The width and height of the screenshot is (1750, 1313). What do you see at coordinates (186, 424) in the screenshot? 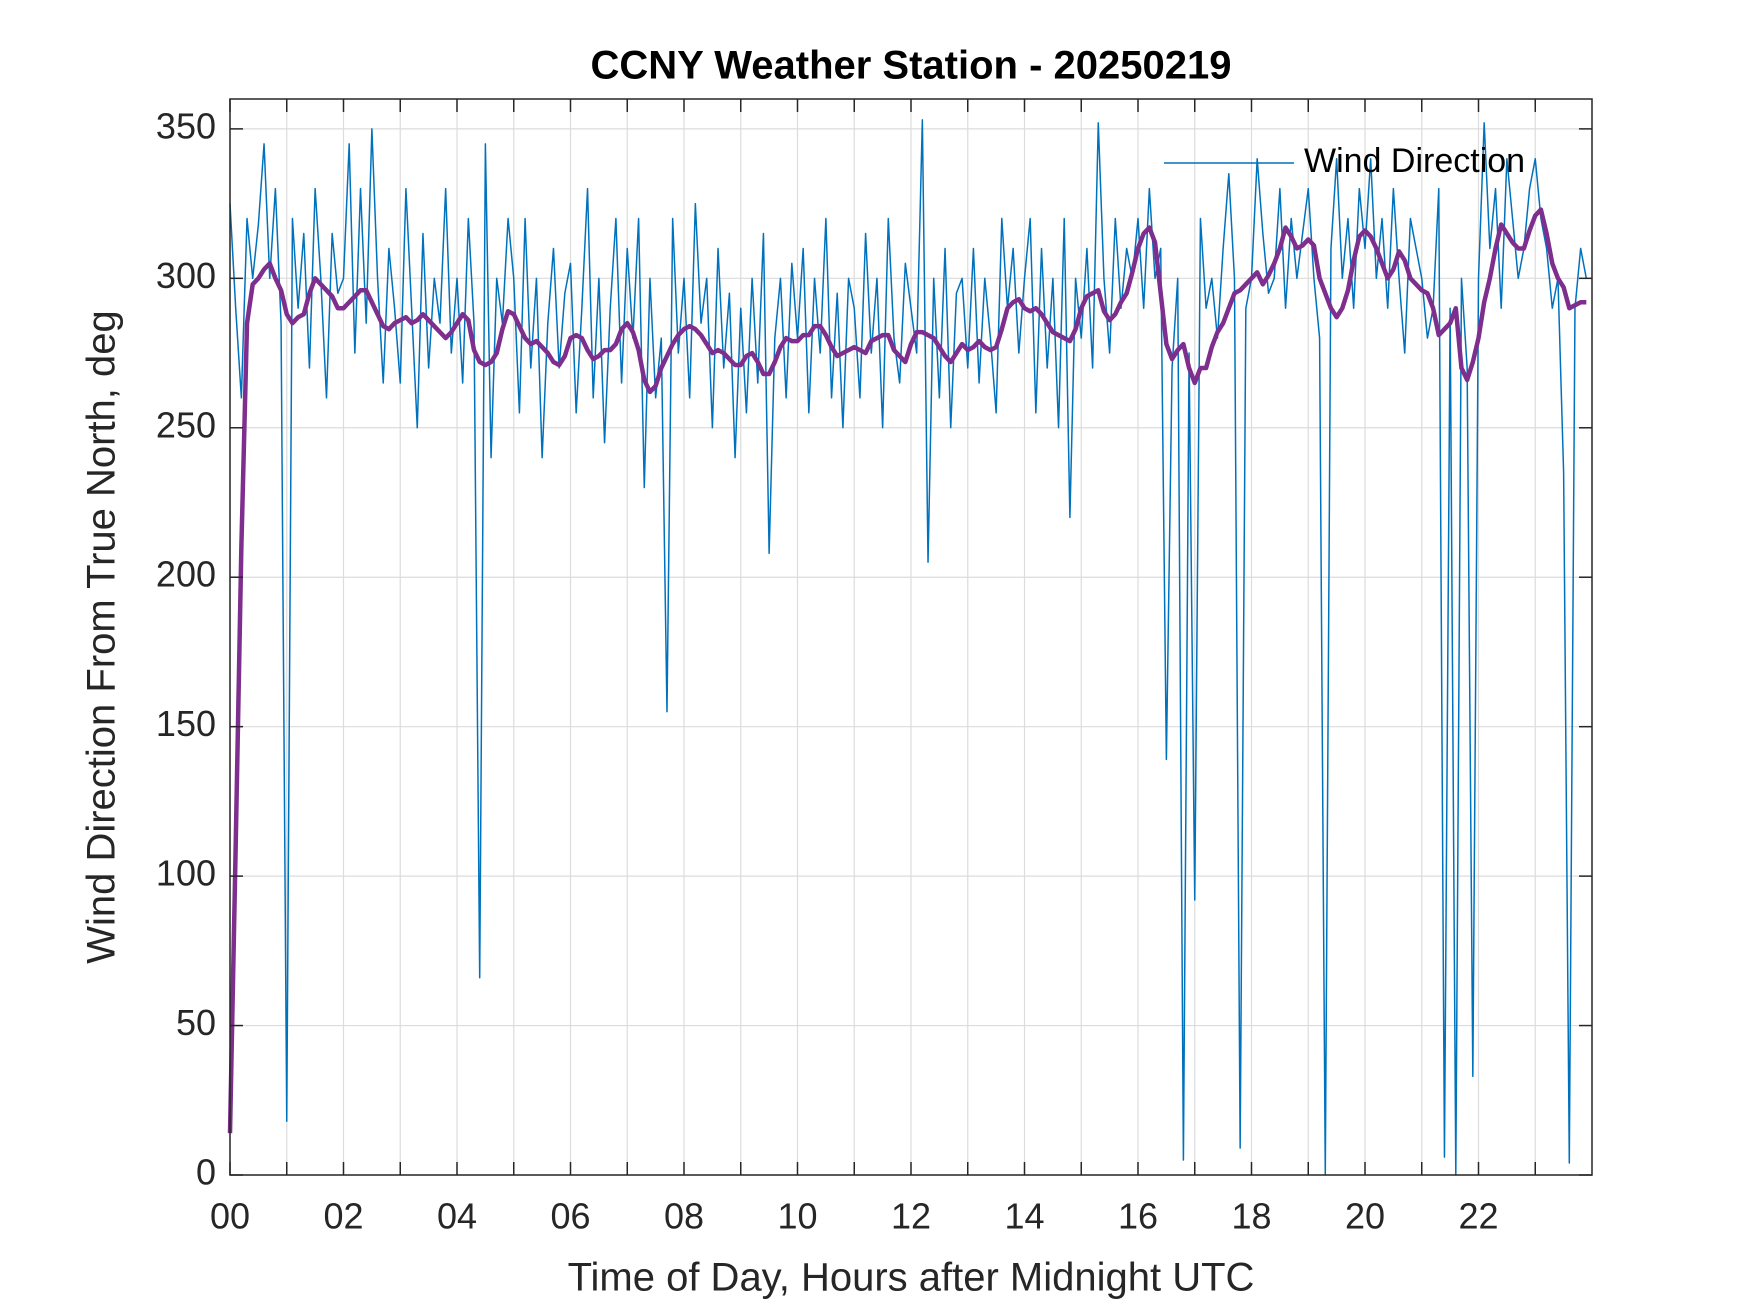
I see `y-tick-label: 250` at bounding box center [186, 424].